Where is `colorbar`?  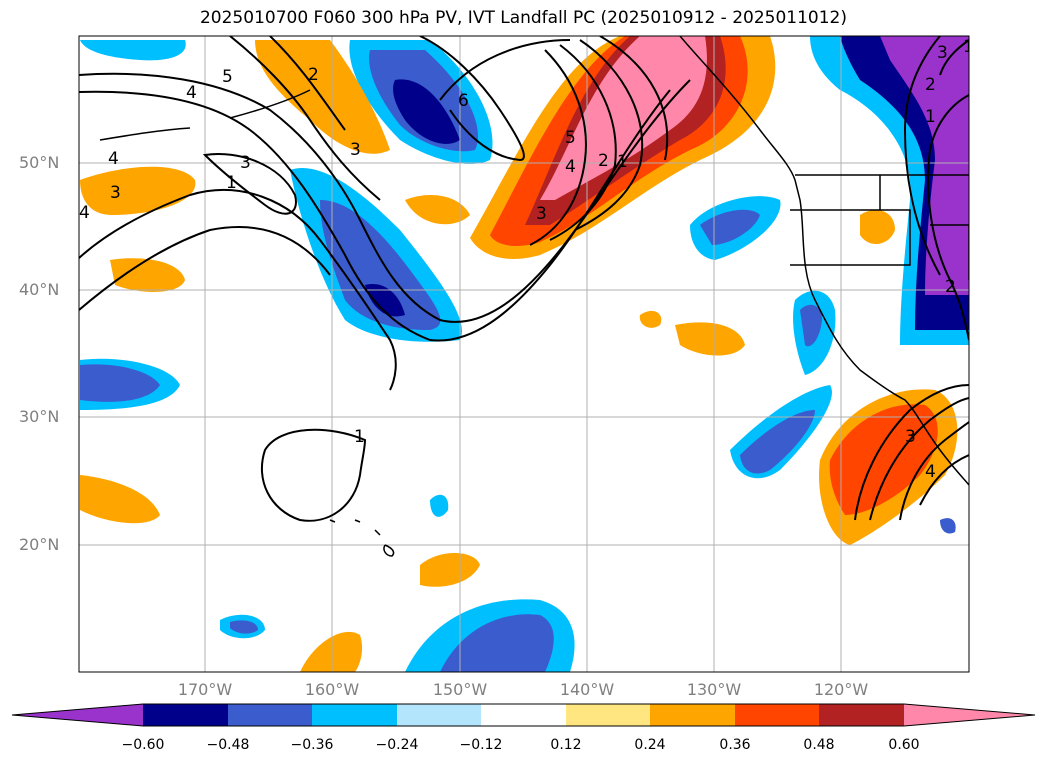 colorbar is located at coordinates (523, 715).